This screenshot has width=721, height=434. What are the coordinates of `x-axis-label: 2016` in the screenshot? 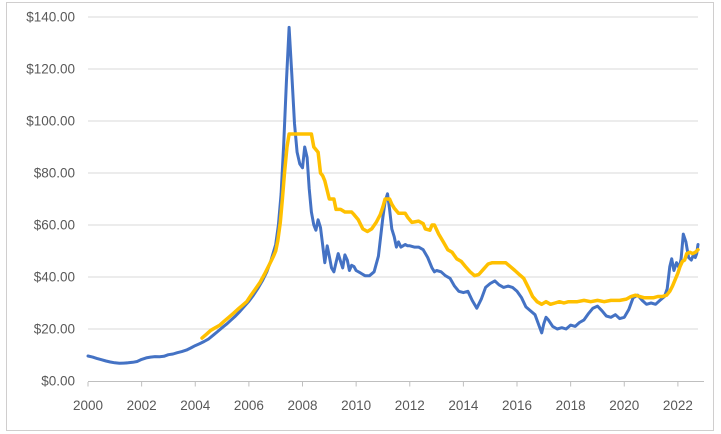 It's located at (517, 405).